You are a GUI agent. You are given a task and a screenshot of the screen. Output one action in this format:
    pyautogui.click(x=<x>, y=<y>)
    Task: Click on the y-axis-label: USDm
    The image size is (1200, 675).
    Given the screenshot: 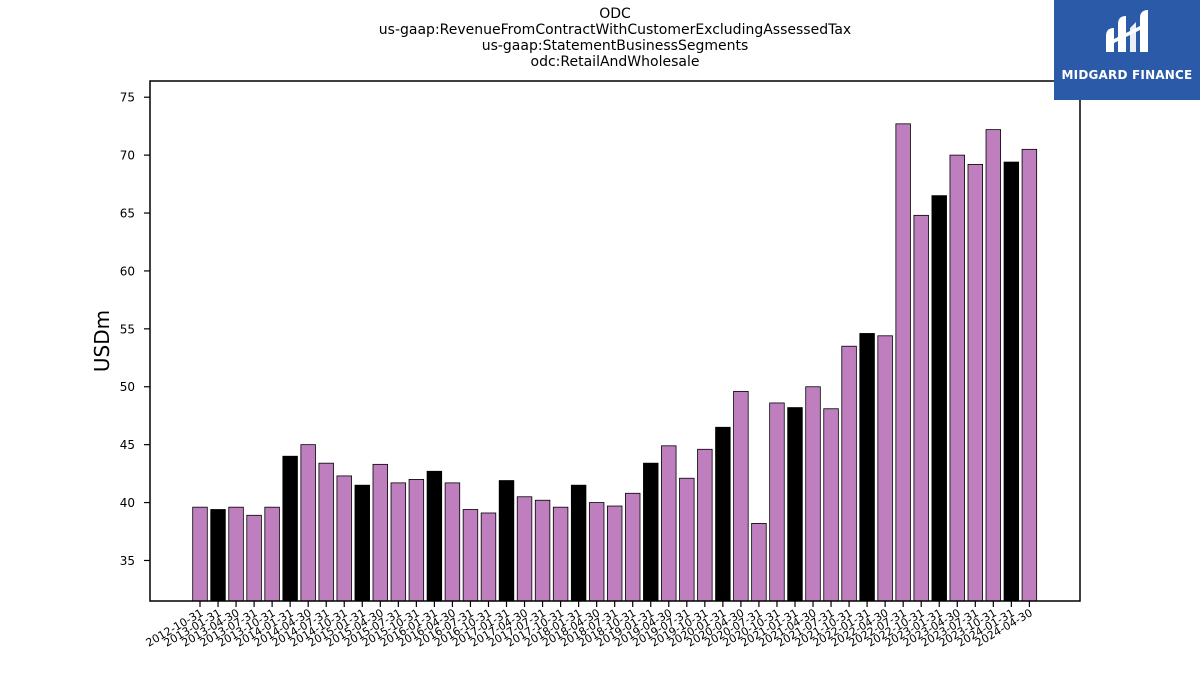 What is the action you would take?
    pyautogui.click(x=102, y=341)
    